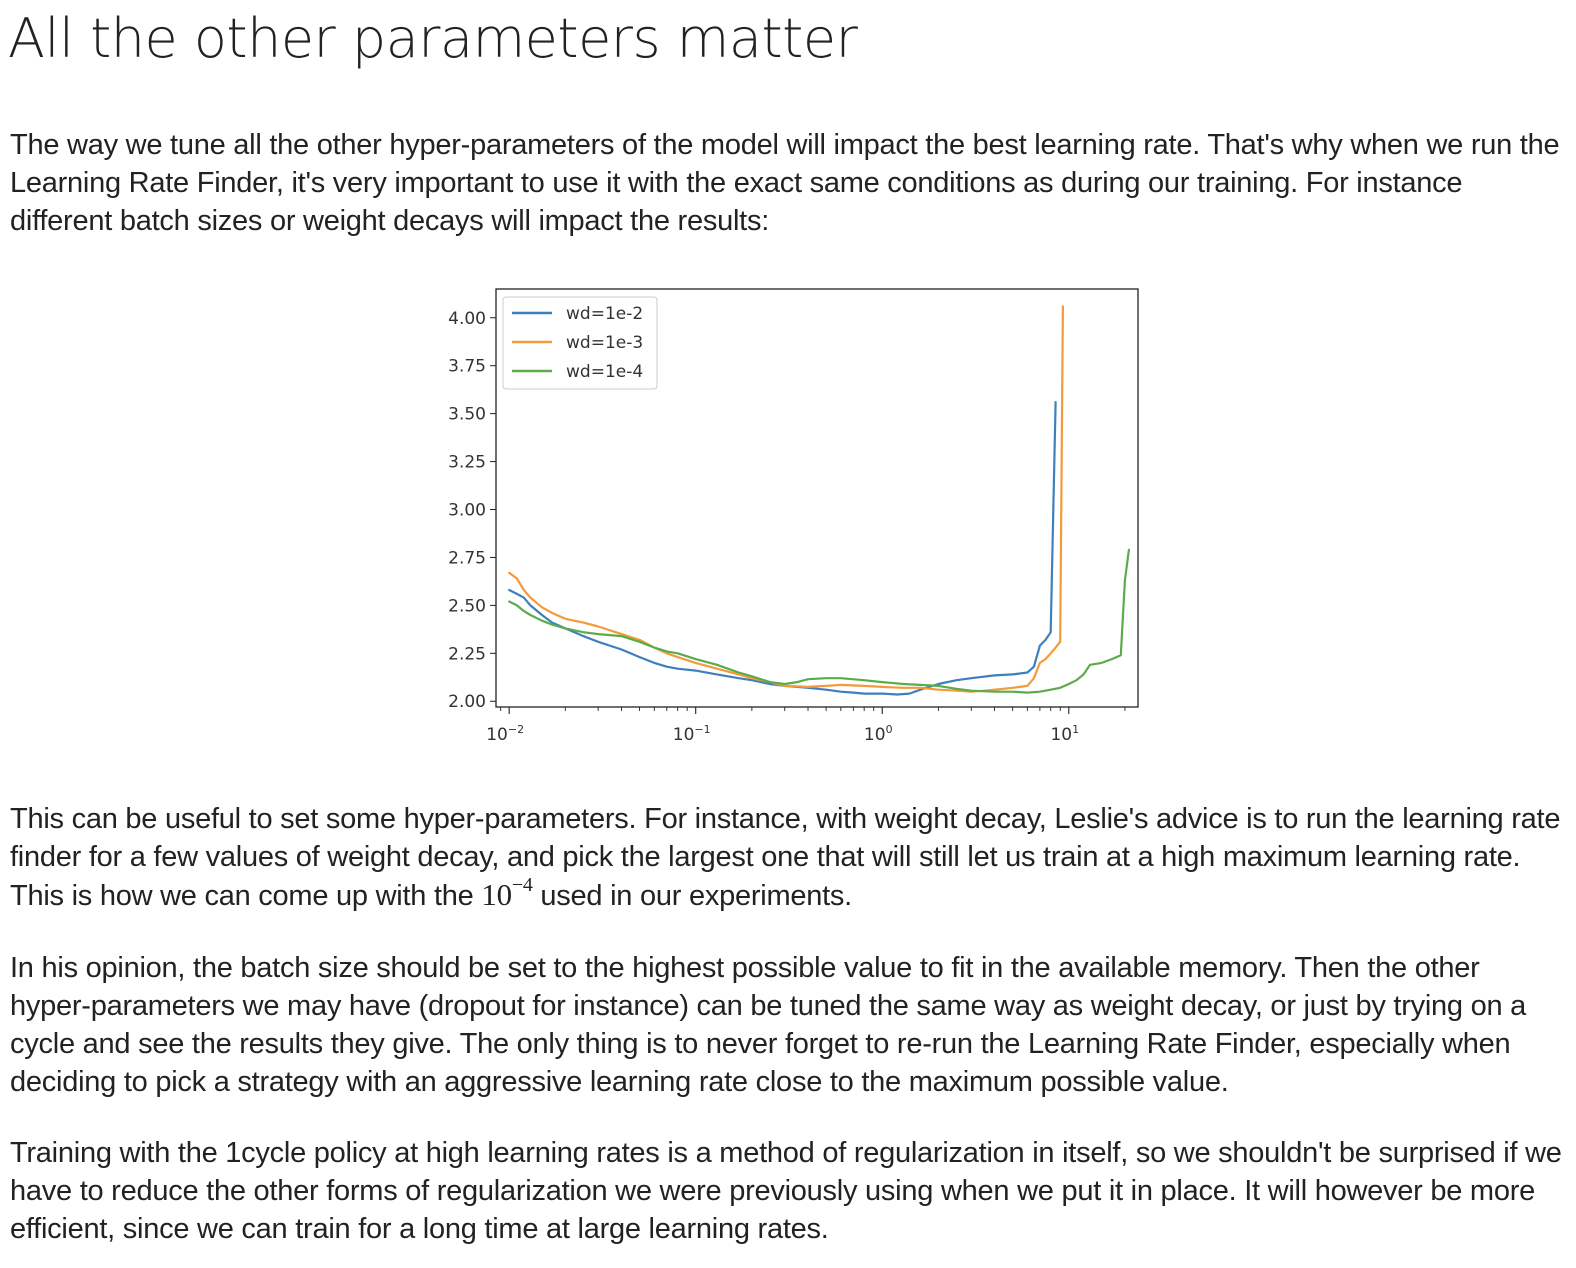 The image size is (1576, 1268). What do you see at coordinates (522, 885) in the screenshot?
I see `math-exponent: −4` at bounding box center [522, 885].